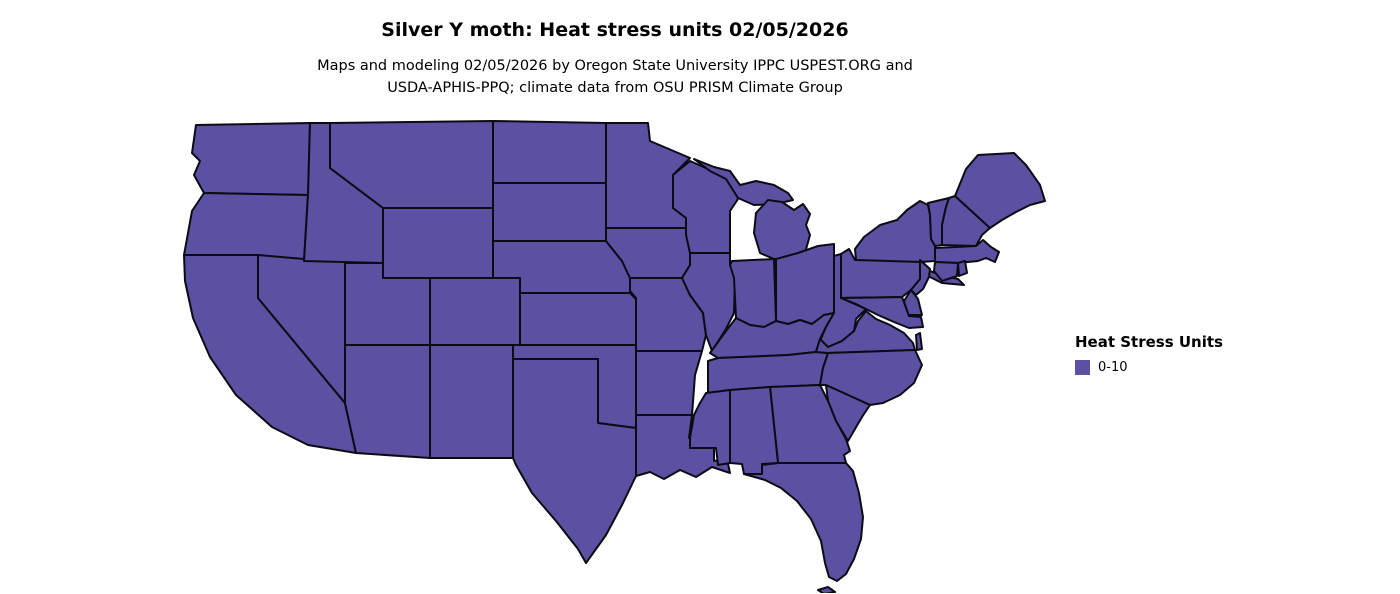  Describe the element at coordinates (743, 182) in the screenshot. I see `state-michigan-upper-peninsula` at that location.